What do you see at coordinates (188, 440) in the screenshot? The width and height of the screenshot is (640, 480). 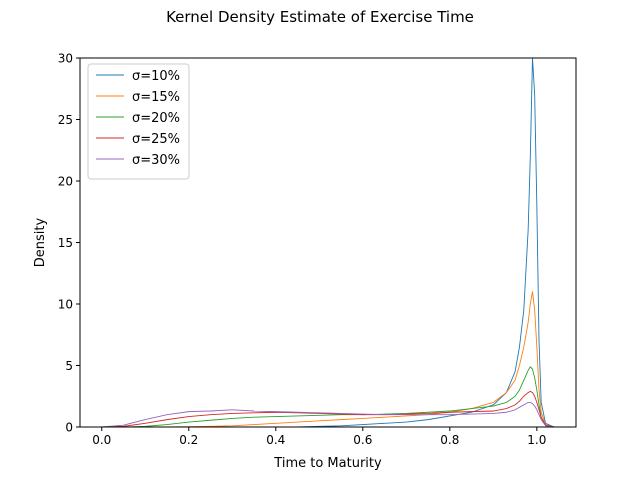 I see `x-tick-label: 0.2` at bounding box center [188, 440].